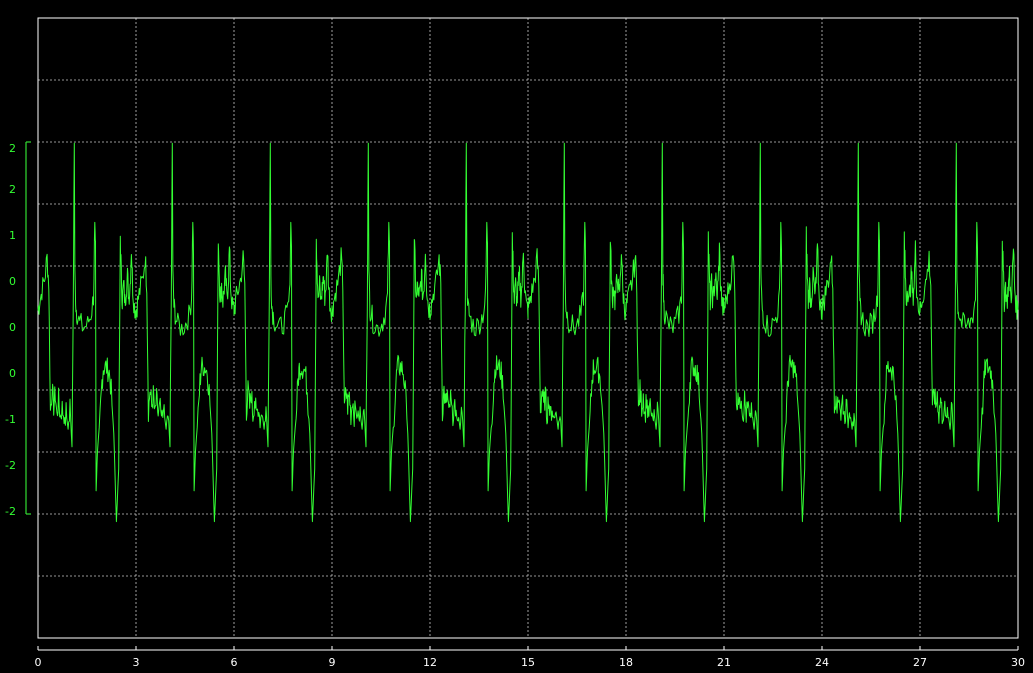 The image size is (1033, 673). What do you see at coordinates (12, 235) in the screenshot?
I see `y-tick-label: 1` at bounding box center [12, 235].